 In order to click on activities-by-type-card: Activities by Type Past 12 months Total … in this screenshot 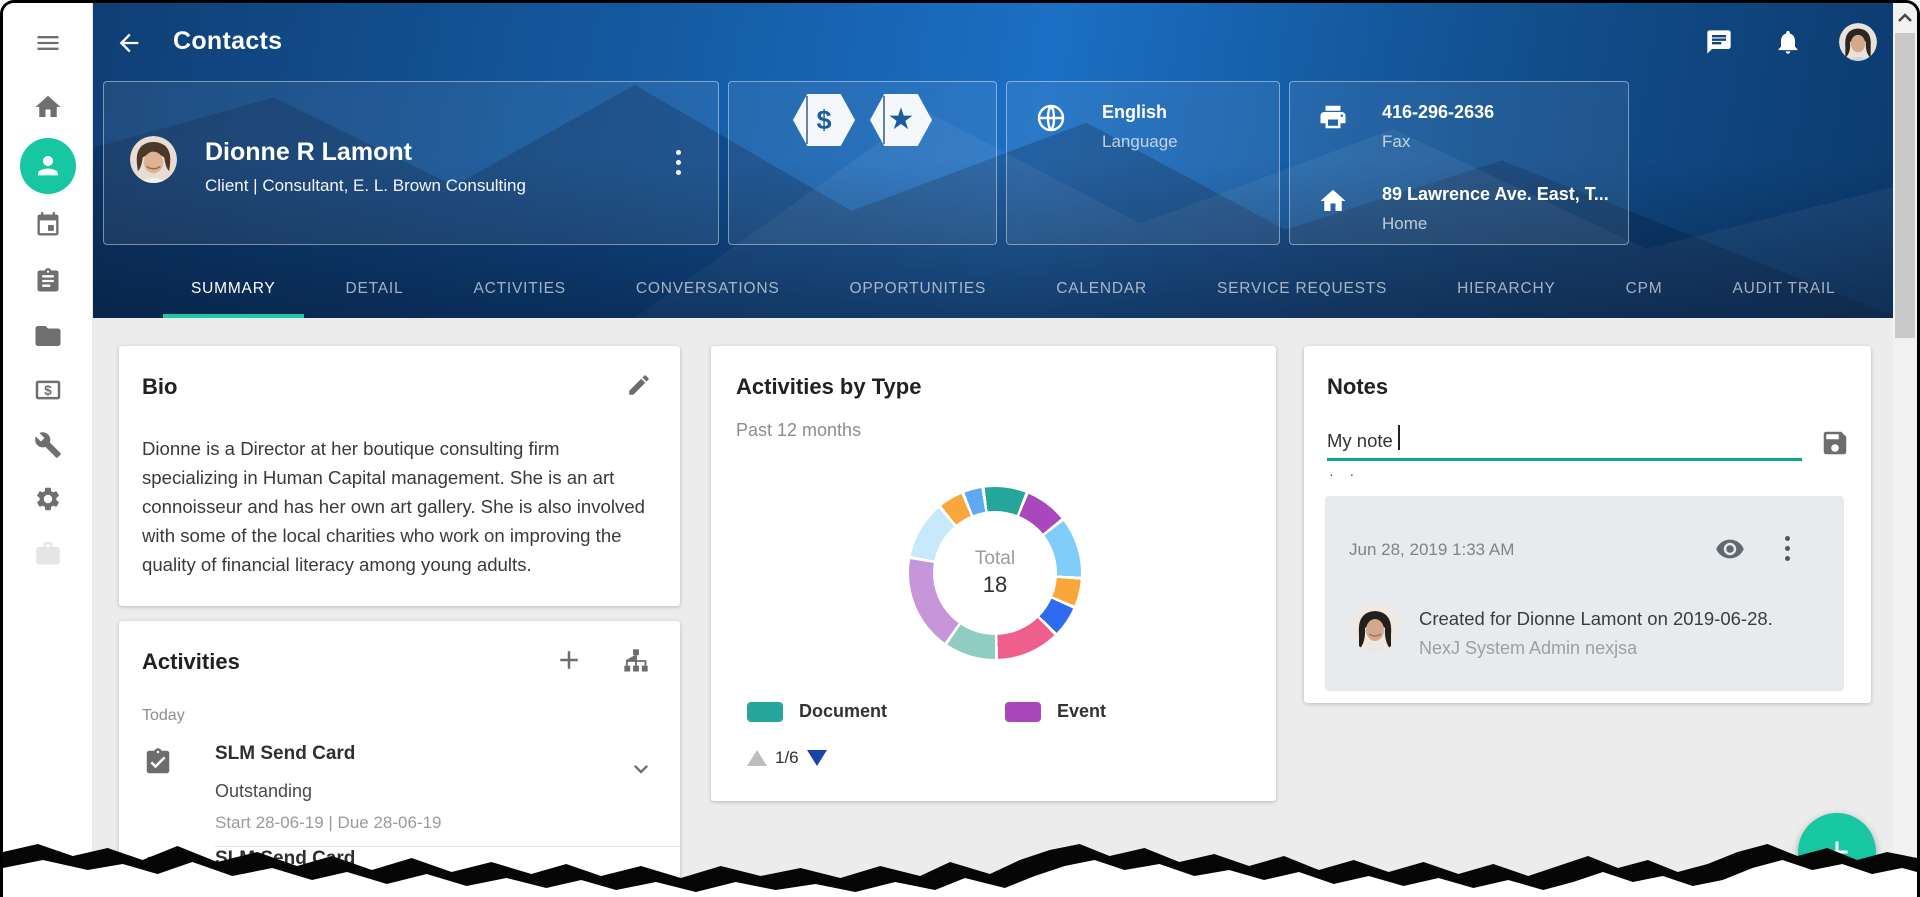, I will do `click(993, 573)`.